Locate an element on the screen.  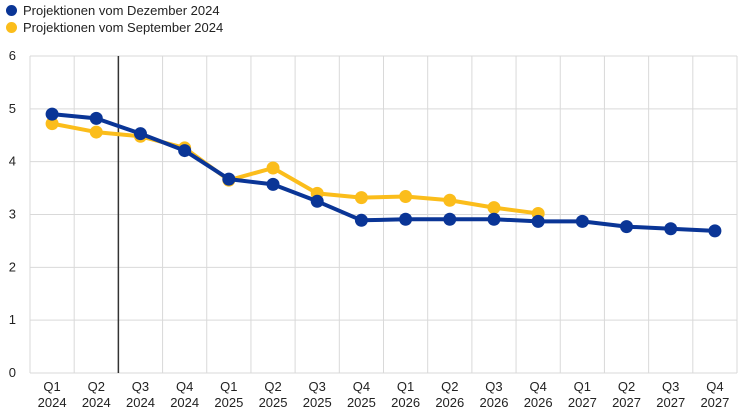
legend-item-sep: Projektionen vom September 2024 is located at coordinates (114, 27).